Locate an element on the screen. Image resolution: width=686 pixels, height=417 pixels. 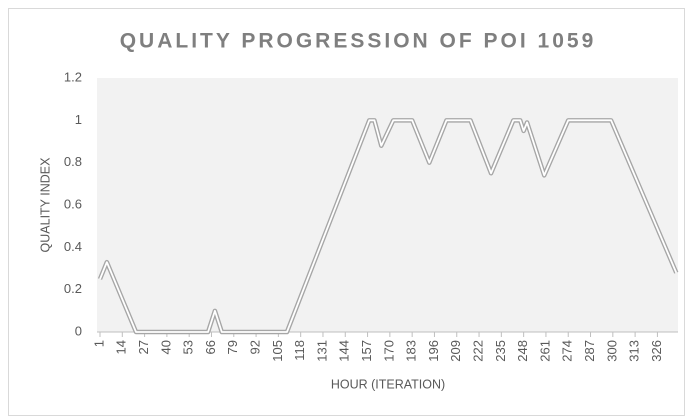
x-tick-label: 183 is located at coordinates (411, 351).